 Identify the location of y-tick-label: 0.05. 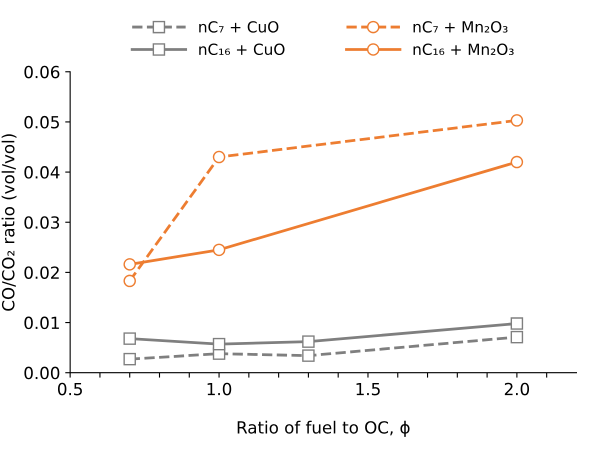
(41, 122).